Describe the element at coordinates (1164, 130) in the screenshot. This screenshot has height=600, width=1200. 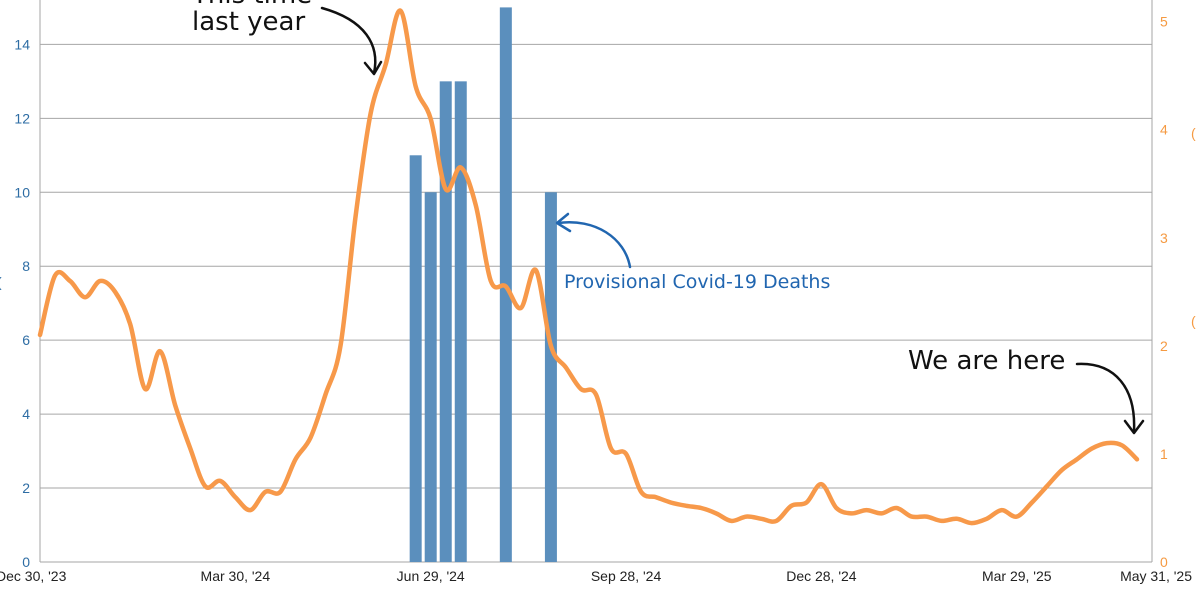
I see `y-right-tick-label: 4` at that location.